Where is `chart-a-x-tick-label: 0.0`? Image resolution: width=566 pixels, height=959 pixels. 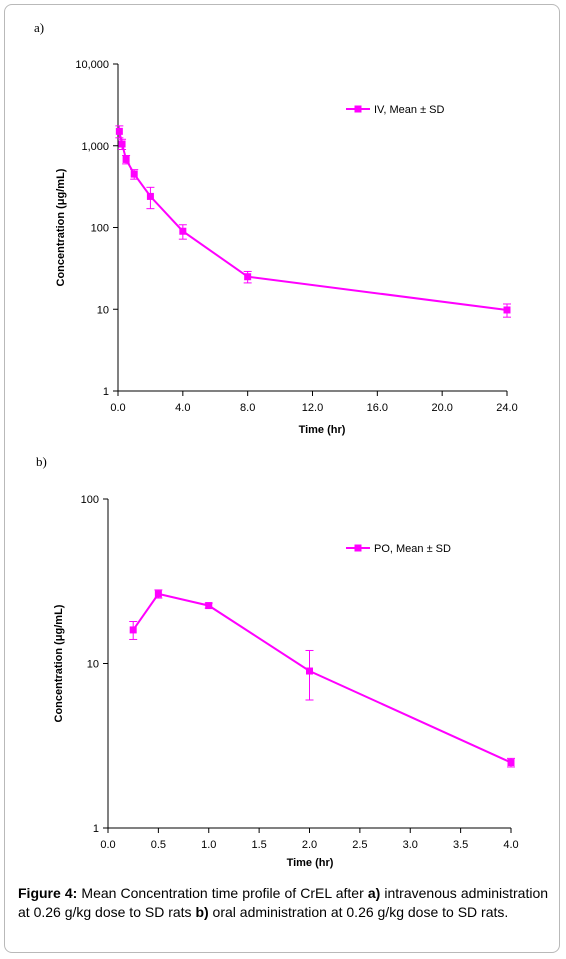
chart-a-x-tick-label: 0.0 is located at coordinates (117, 408).